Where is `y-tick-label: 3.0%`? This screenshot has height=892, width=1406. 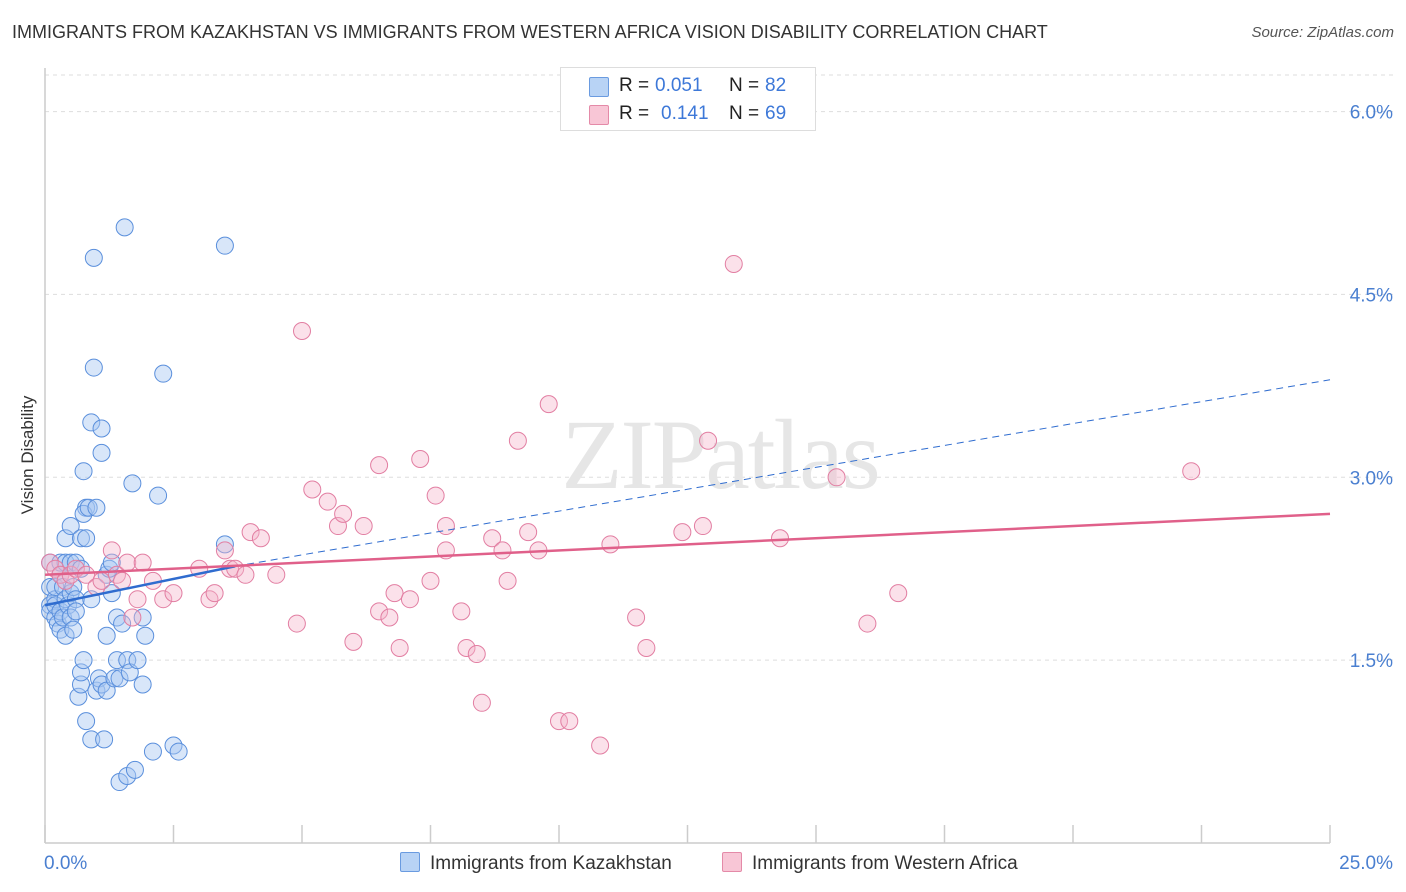
y-tick-label: 3.0% is located at coordinates (1371, 478).